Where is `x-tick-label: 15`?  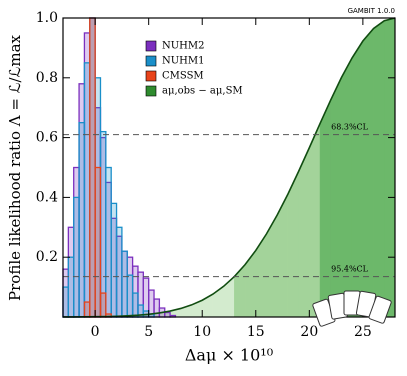 x-tick-label: 15 is located at coordinates (256, 332).